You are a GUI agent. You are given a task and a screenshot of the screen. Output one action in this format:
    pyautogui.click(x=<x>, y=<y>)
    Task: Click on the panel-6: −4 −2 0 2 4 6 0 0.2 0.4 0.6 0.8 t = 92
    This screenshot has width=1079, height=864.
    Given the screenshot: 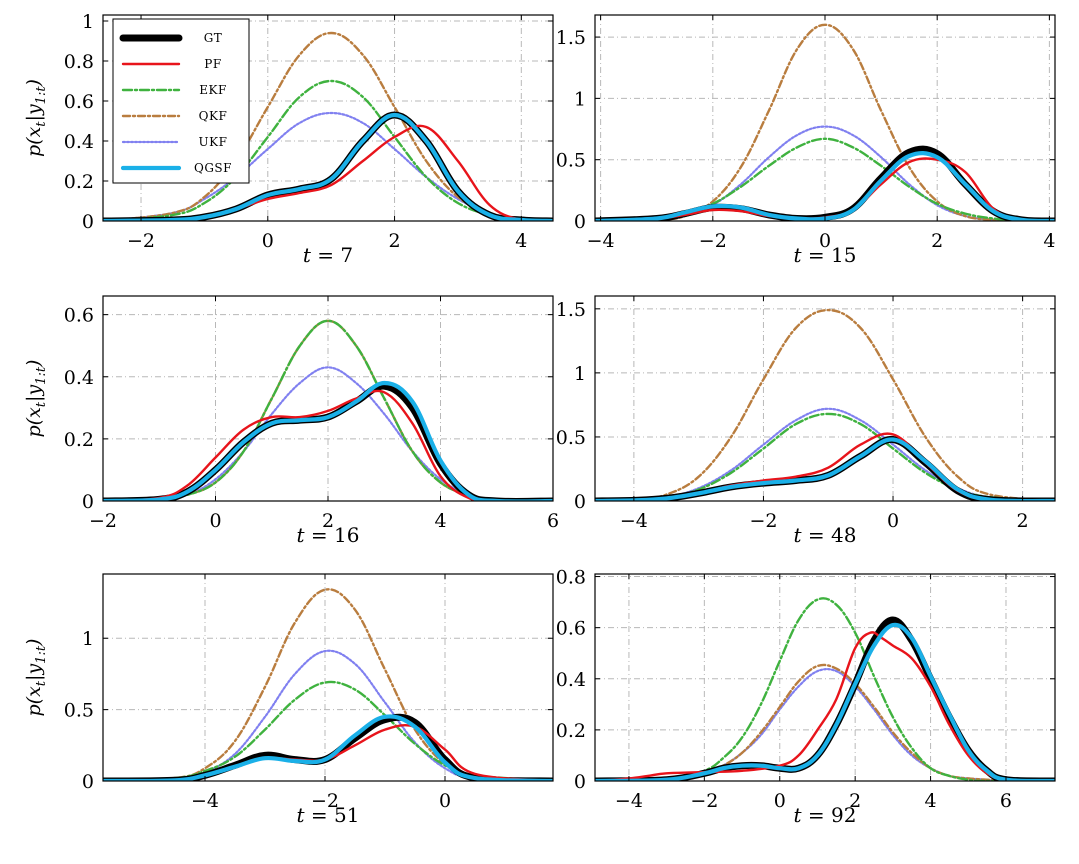 What is the action you would take?
    pyautogui.click(x=806, y=697)
    